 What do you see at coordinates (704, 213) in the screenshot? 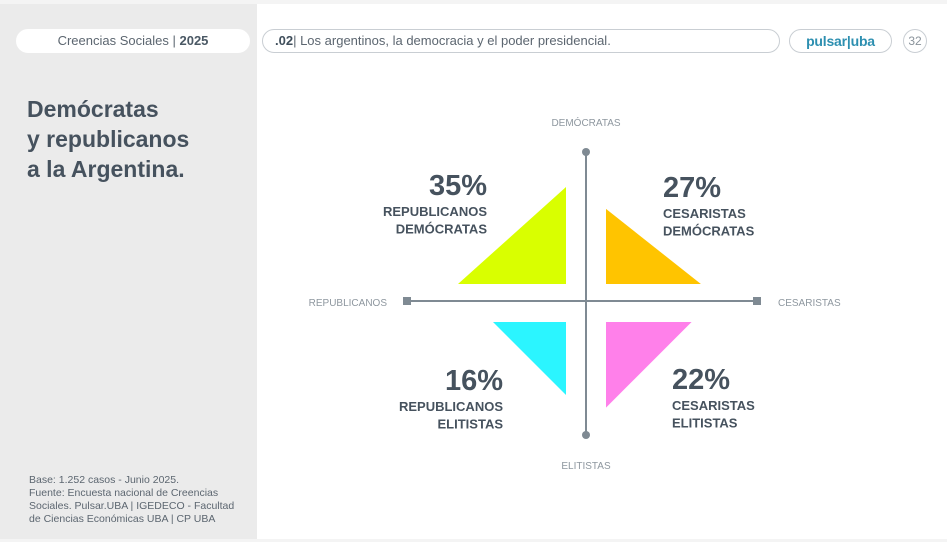
I see `category-label-top-right-1: CESARISTAS` at bounding box center [704, 213].